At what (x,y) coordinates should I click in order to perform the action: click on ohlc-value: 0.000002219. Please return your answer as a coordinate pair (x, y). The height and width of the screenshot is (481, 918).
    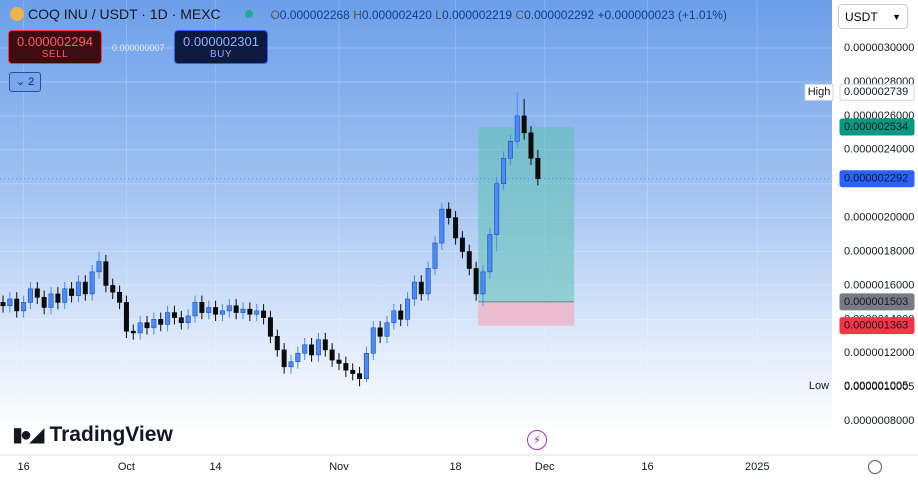
    Looking at the image, I should click on (477, 15).